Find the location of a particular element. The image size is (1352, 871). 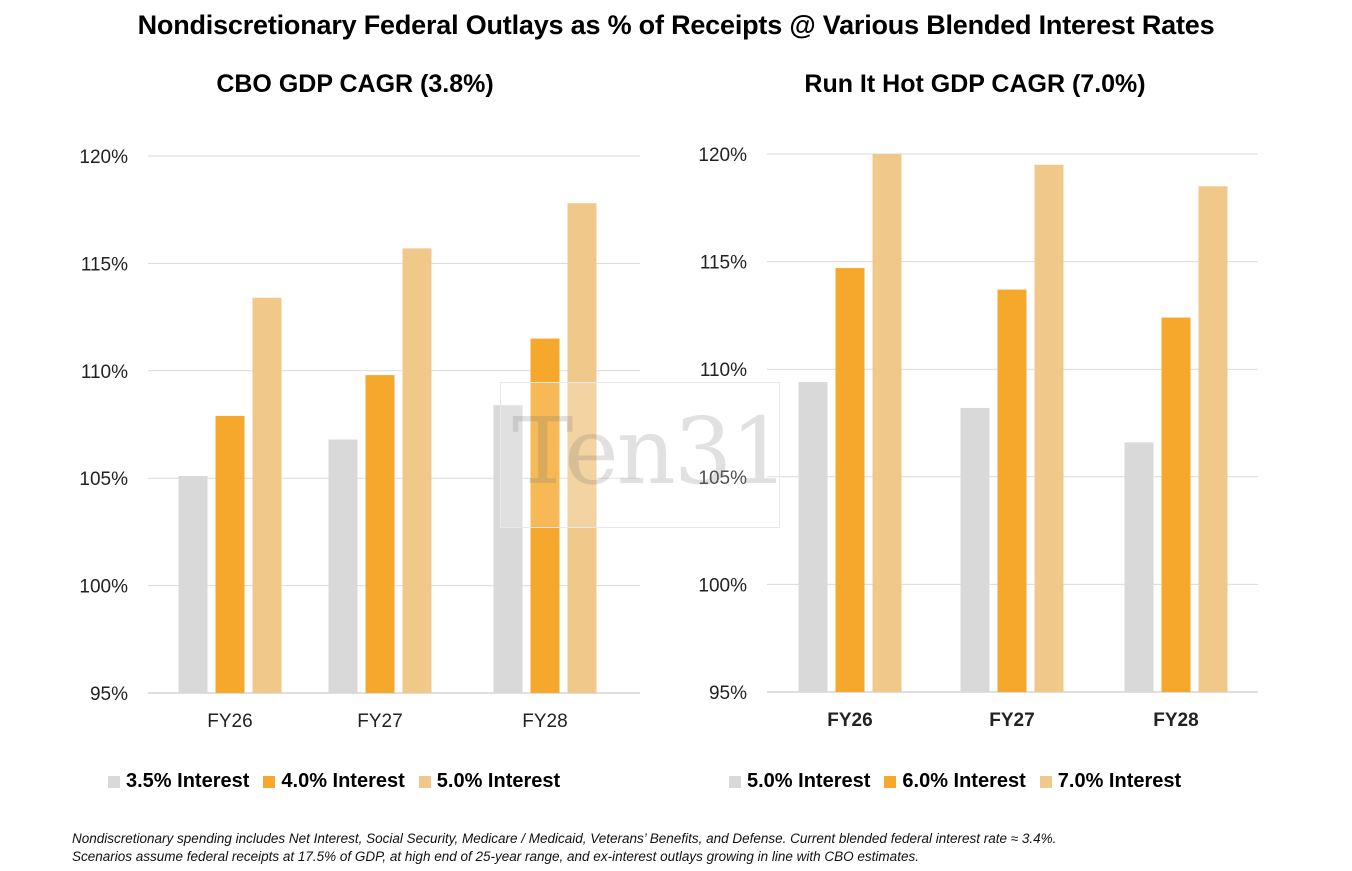

chart-title-cbo: CBO GDP CAGR (3.8%) is located at coordinates (355, 84).